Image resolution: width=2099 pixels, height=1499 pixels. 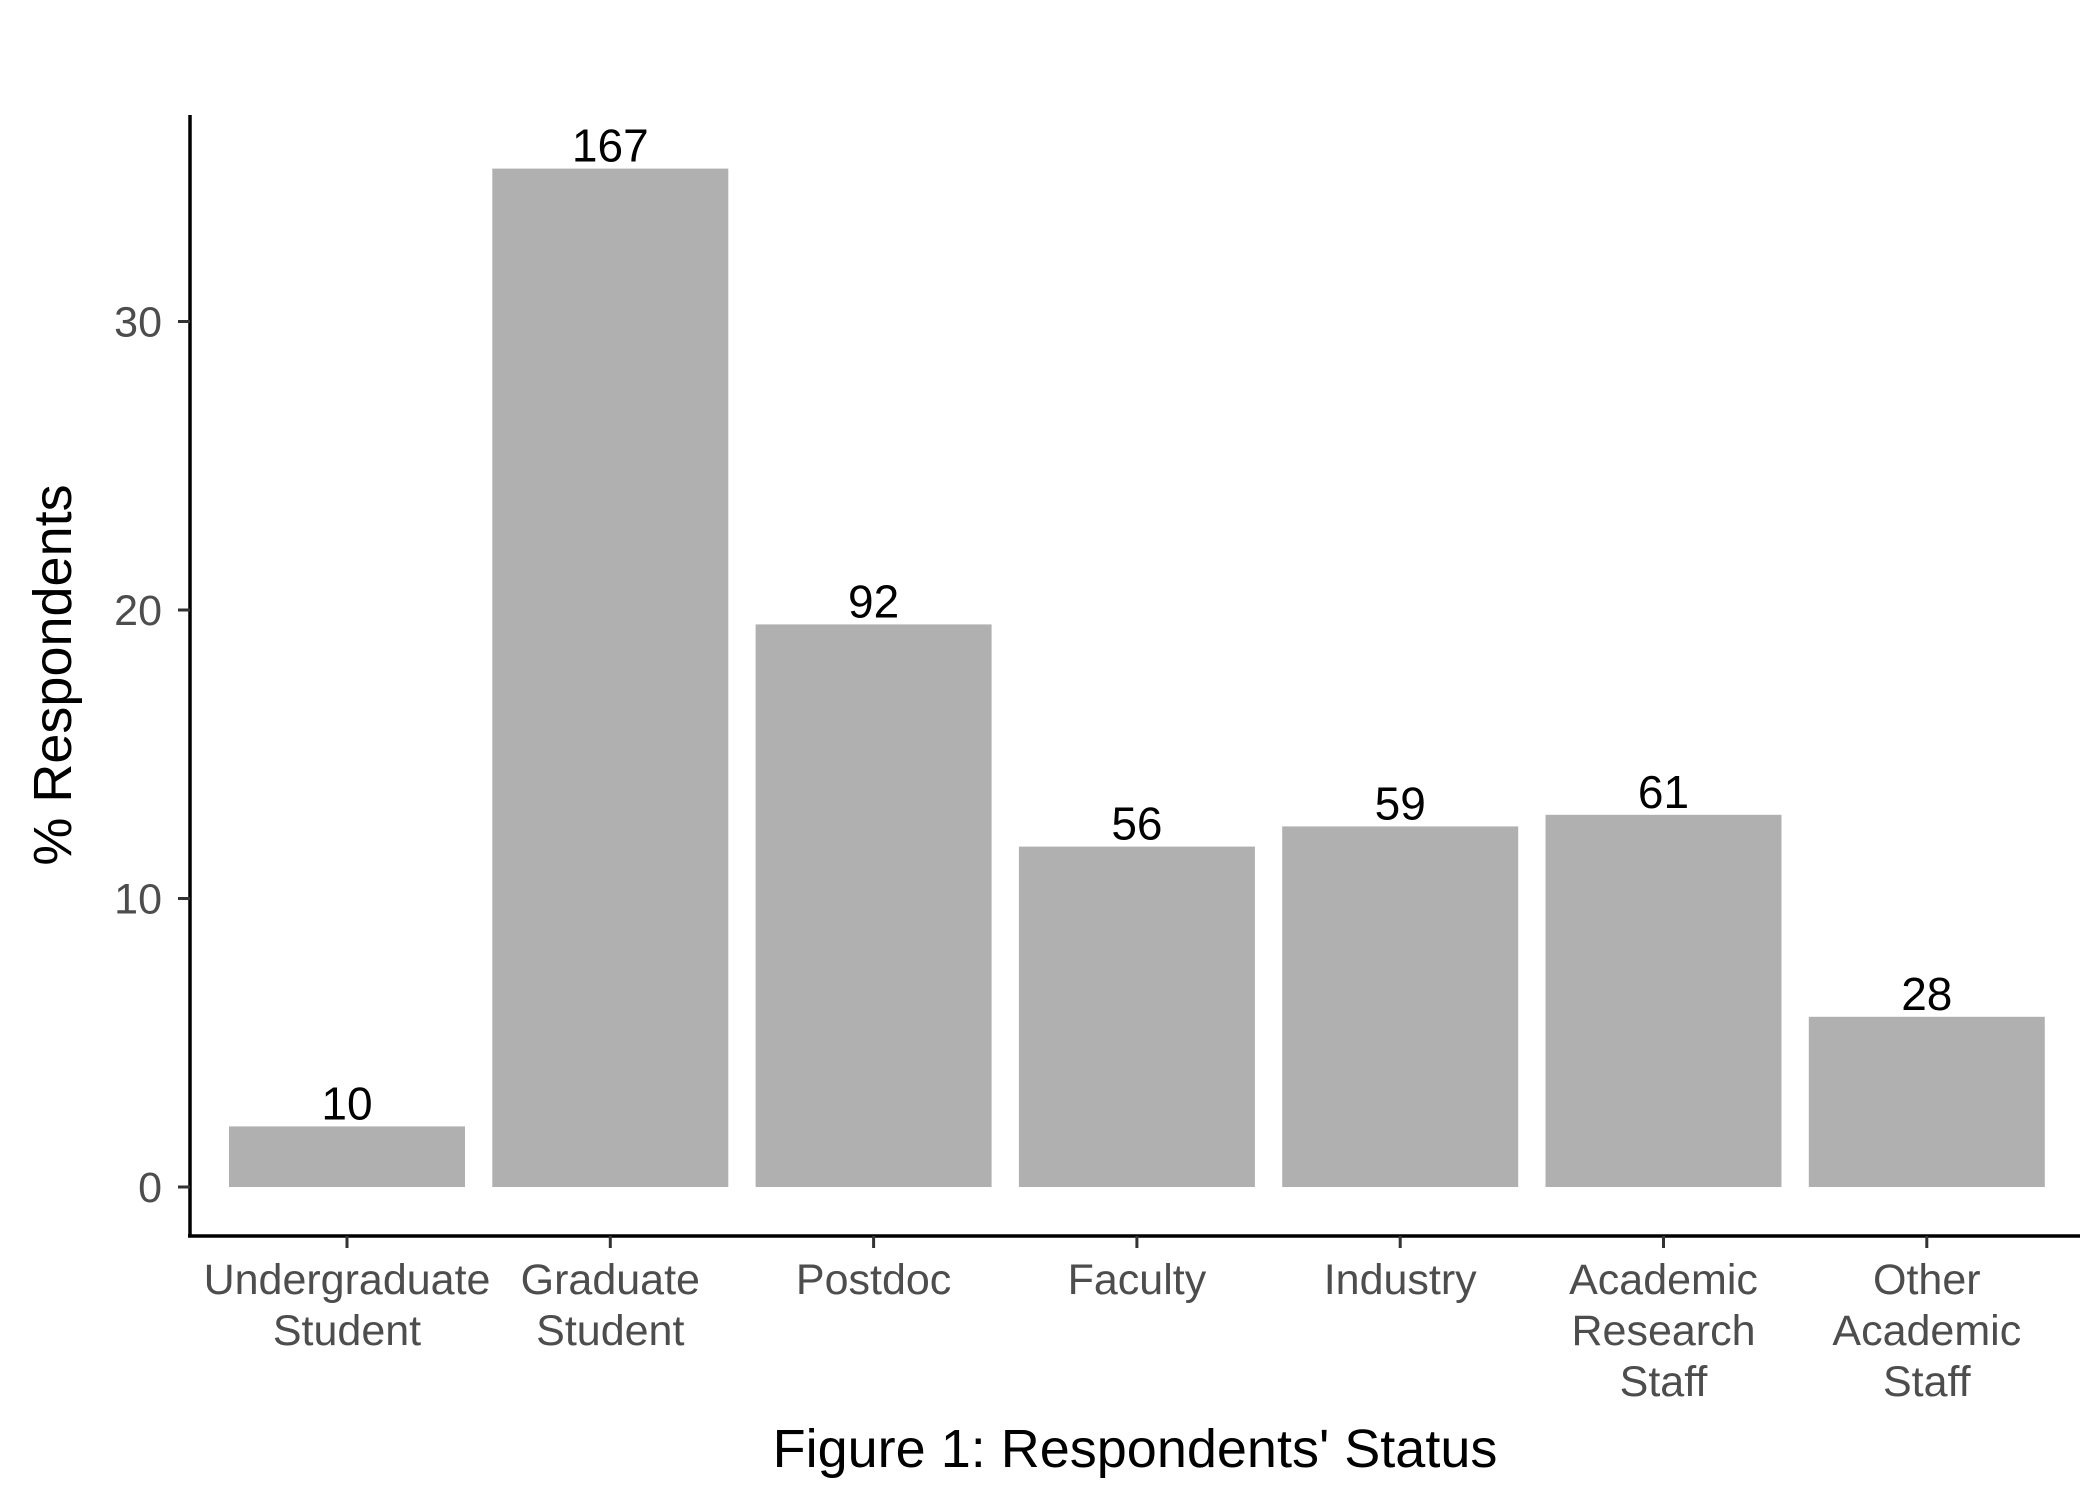 I want to click on y-tick-label-1: 10, so click(x=138, y=900).